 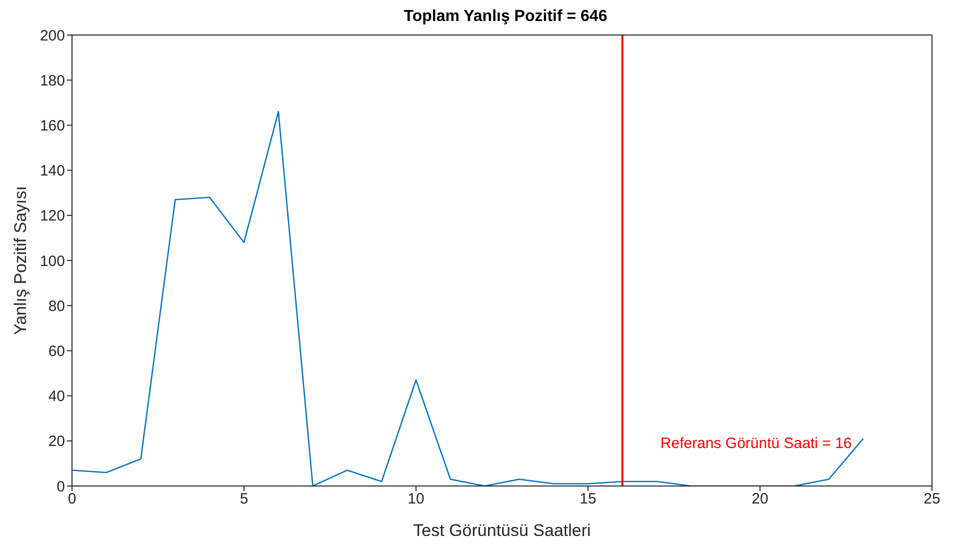 I want to click on x-tick-label: 20, so click(x=760, y=499).